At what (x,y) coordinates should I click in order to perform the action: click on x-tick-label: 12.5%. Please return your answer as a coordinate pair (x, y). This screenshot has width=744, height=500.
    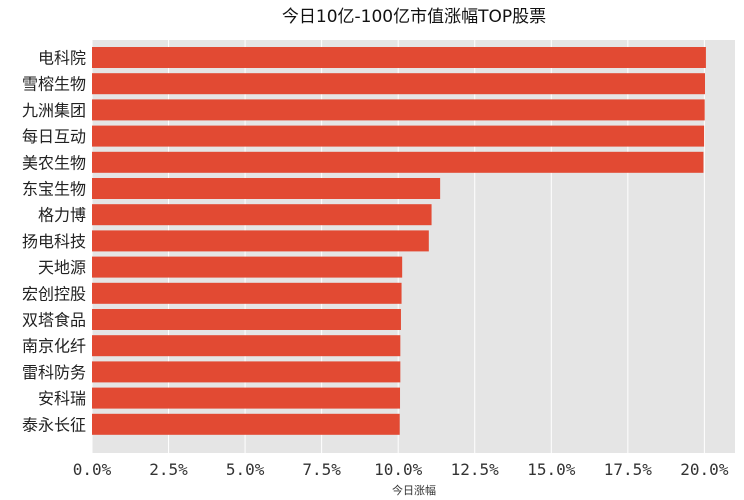
    Looking at the image, I should click on (475, 469).